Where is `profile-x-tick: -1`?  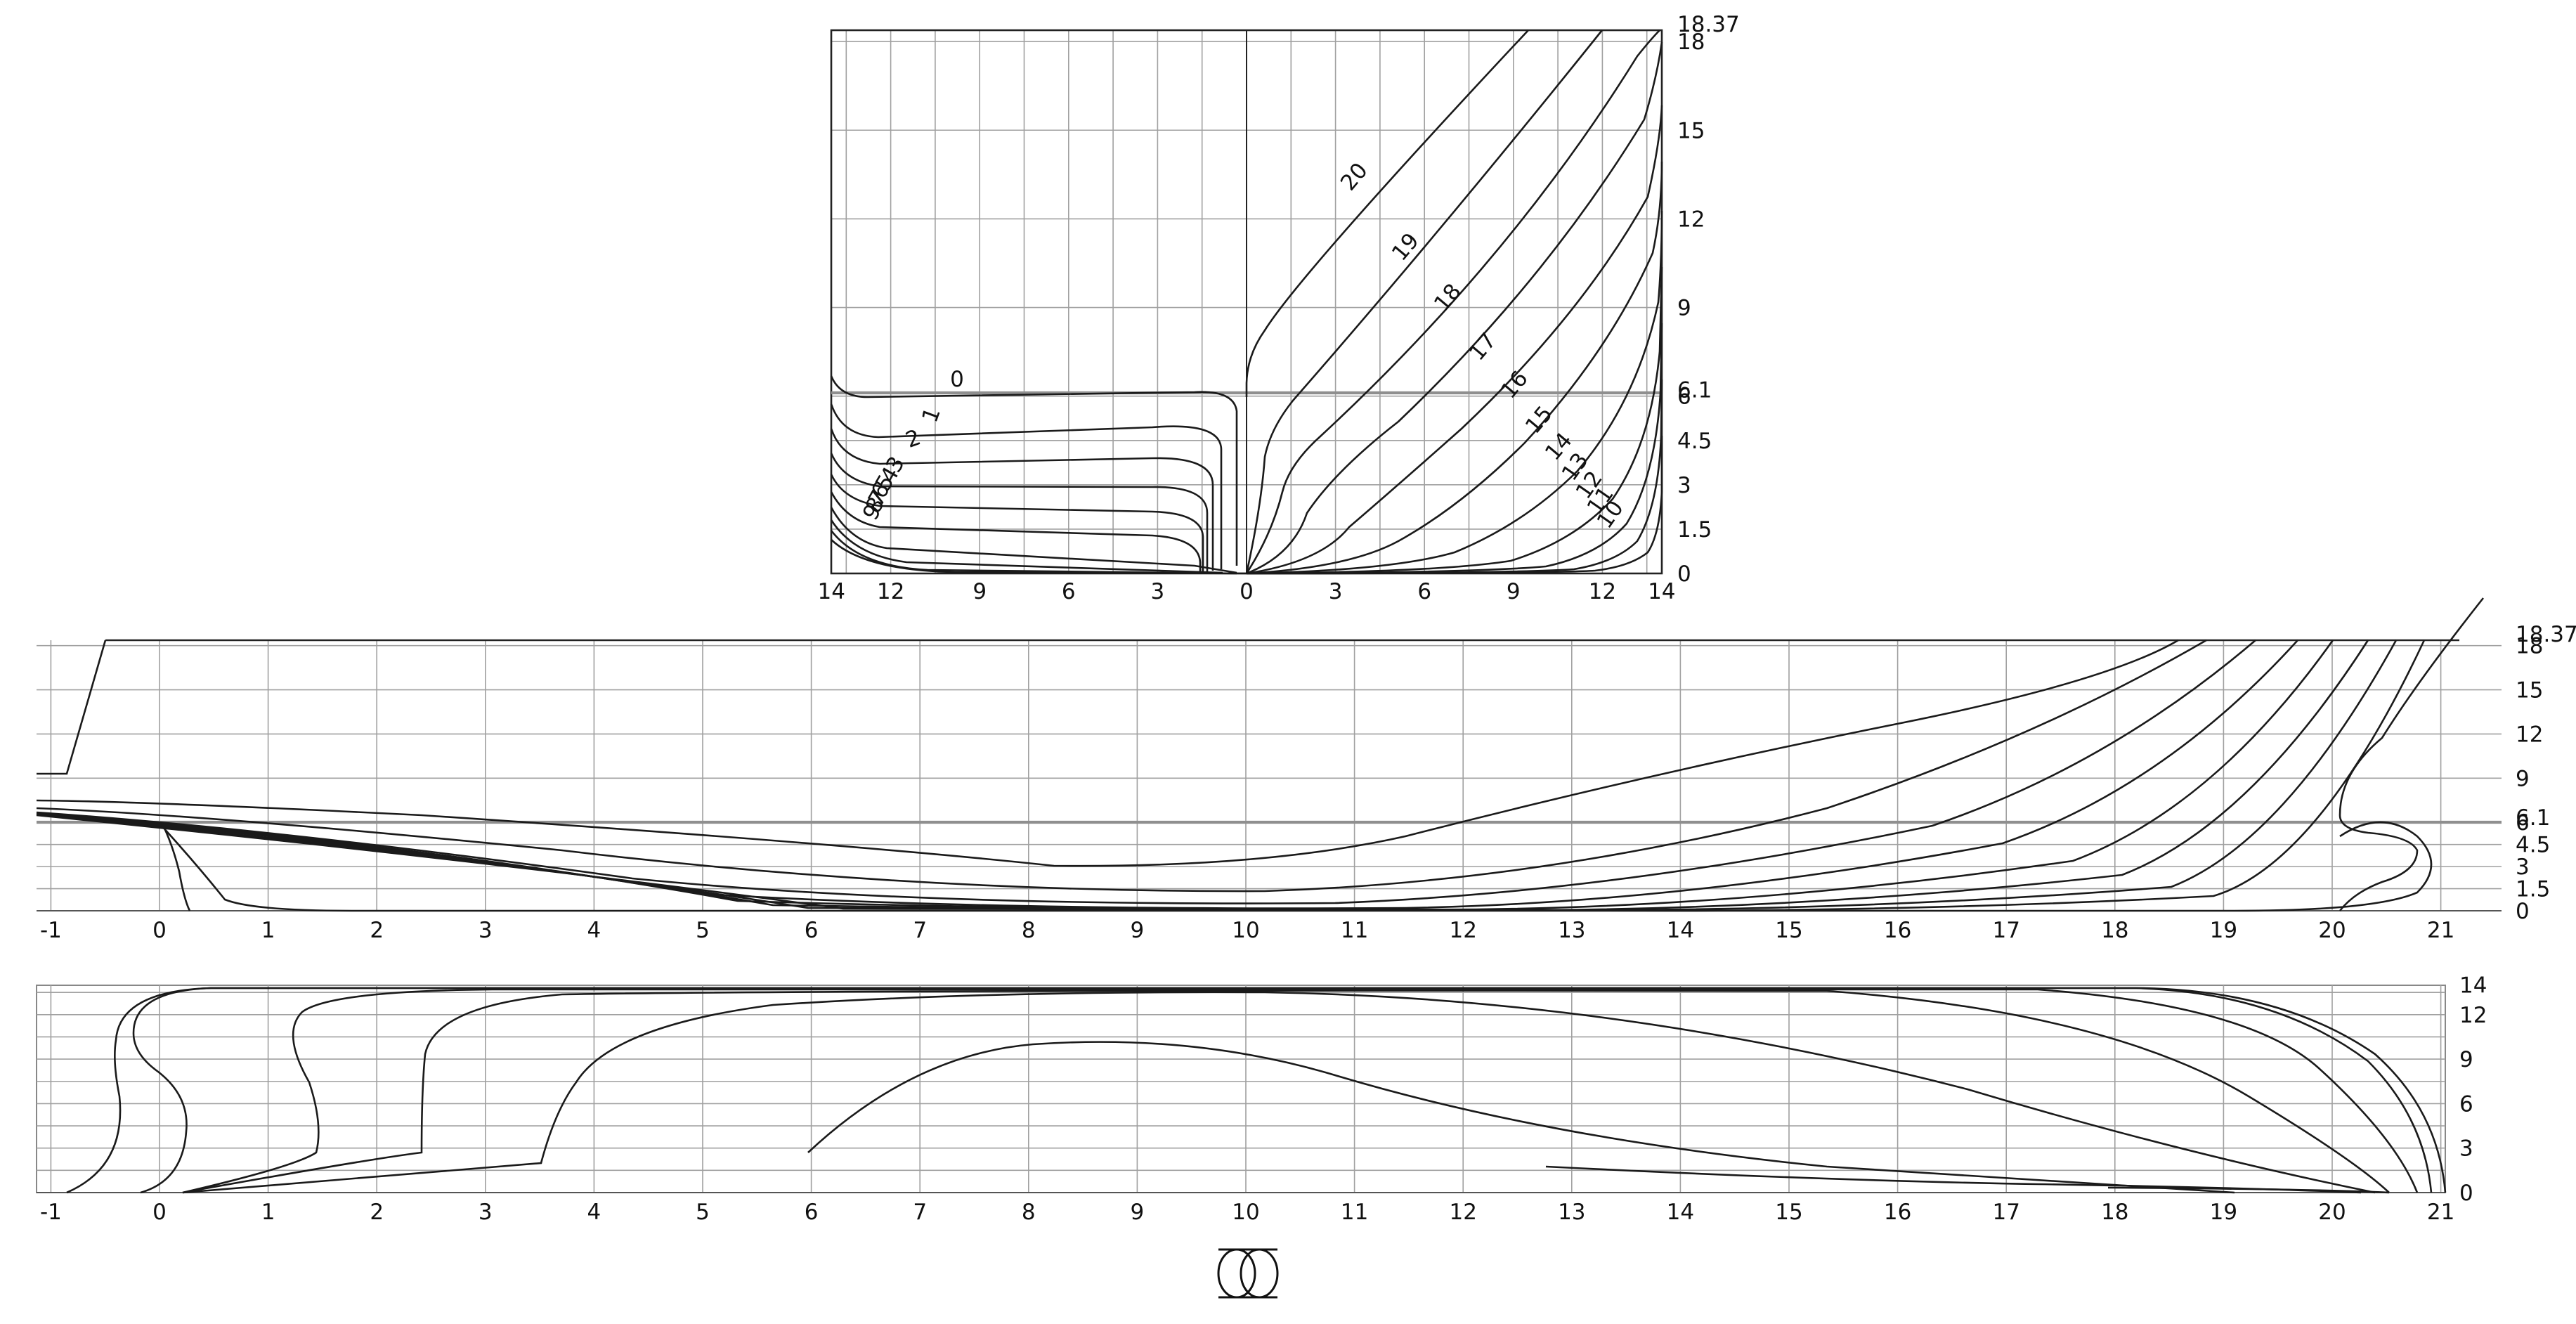
profile-x-tick: -1 is located at coordinates (51, 930).